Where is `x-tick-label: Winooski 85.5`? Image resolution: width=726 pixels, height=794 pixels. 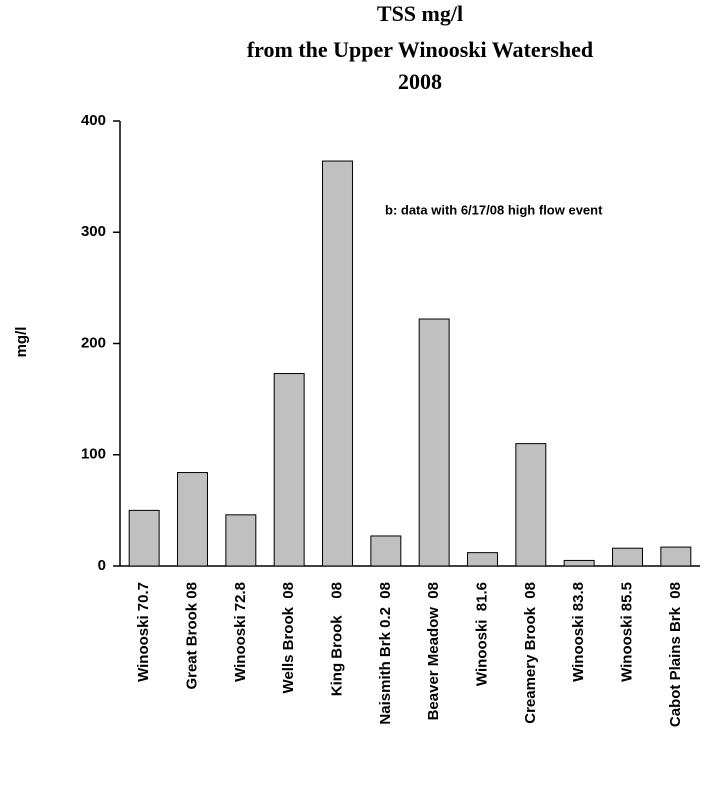 x-tick-label: Winooski 85.5 is located at coordinates (626, 632).